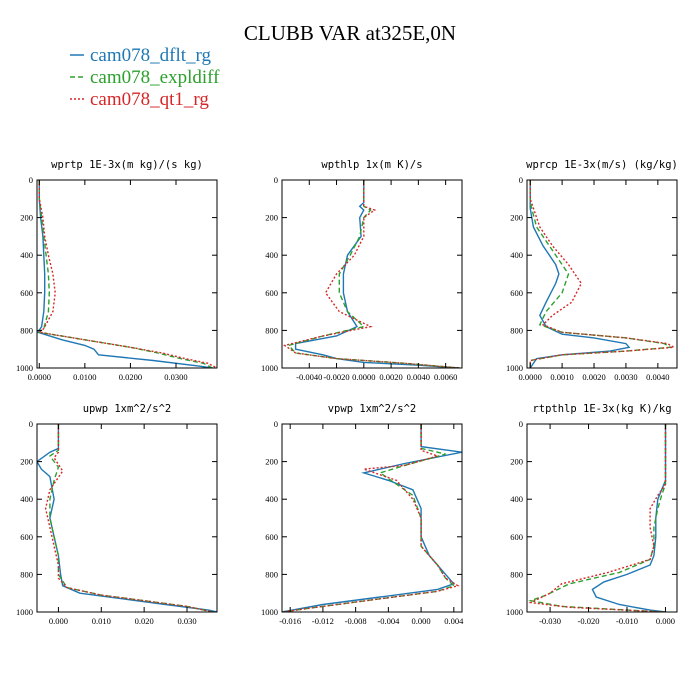 The height and width of the screenshot is (700, 700). What do you see at coordinates (101, 621) in the screenshot?
I see `x-tick-label: 0.010` at bounding box center [101, 621].